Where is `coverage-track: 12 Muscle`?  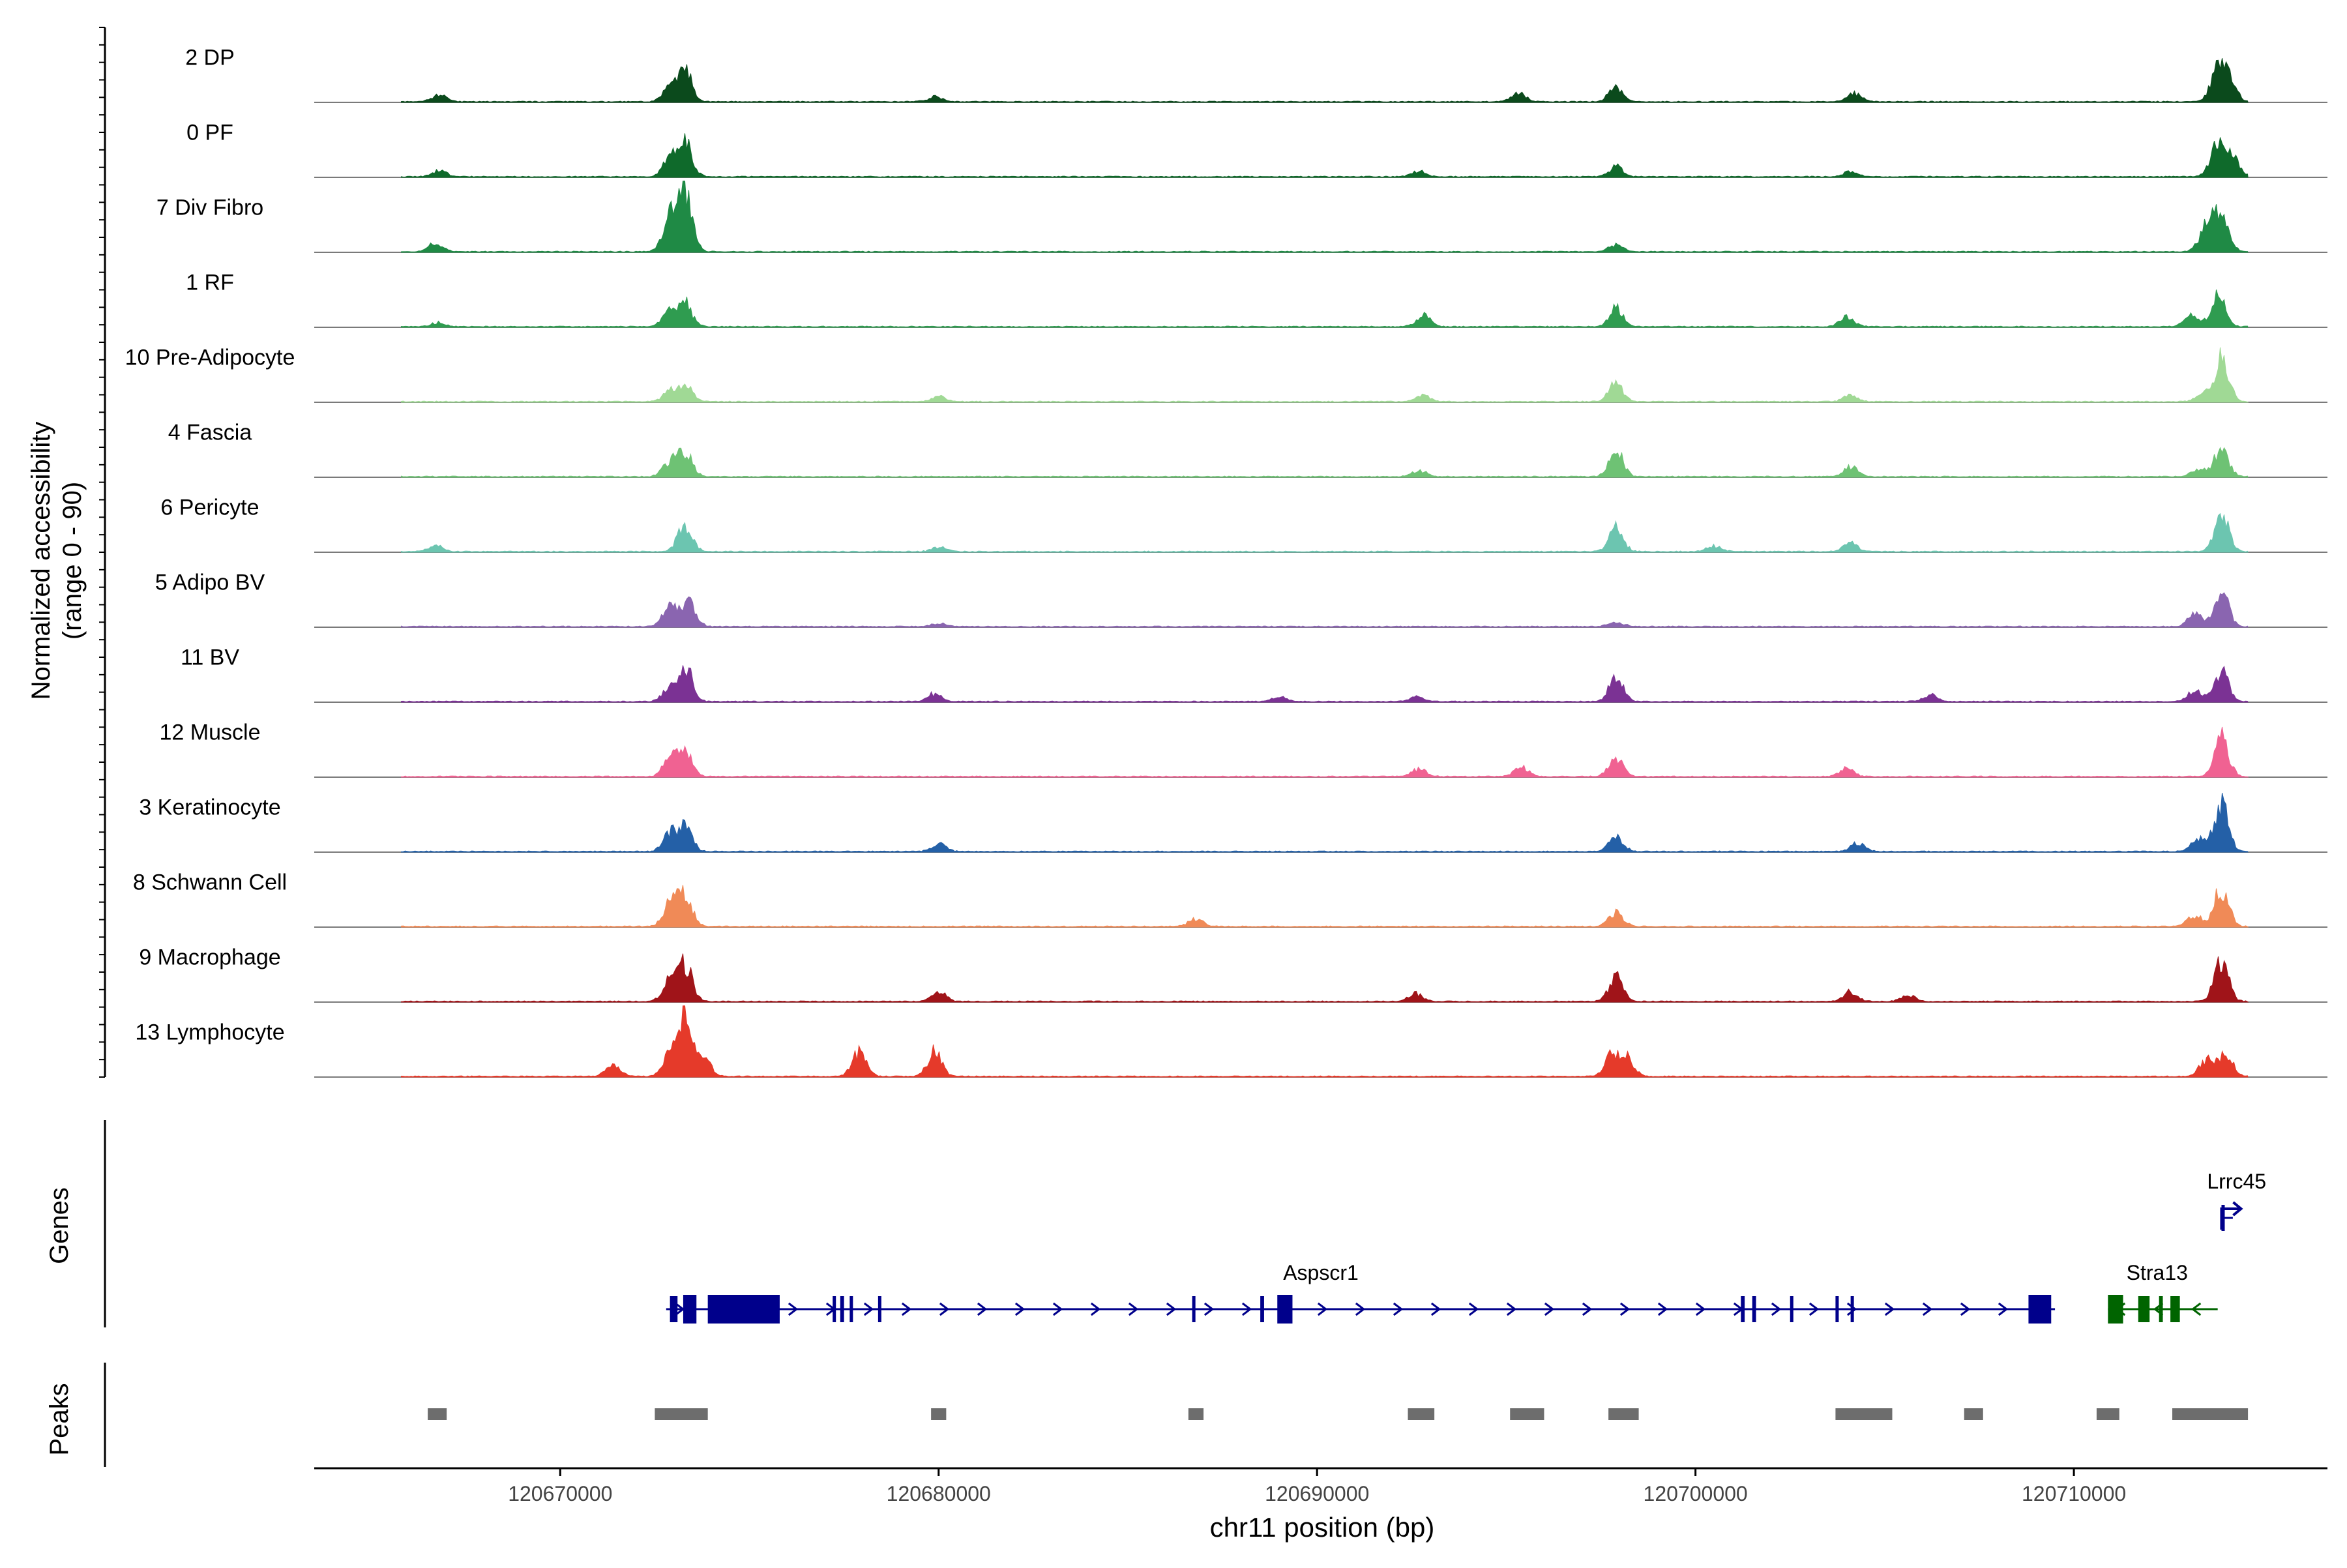
coverage-track: 12 Muscle is located at coordinates (1243, 749).